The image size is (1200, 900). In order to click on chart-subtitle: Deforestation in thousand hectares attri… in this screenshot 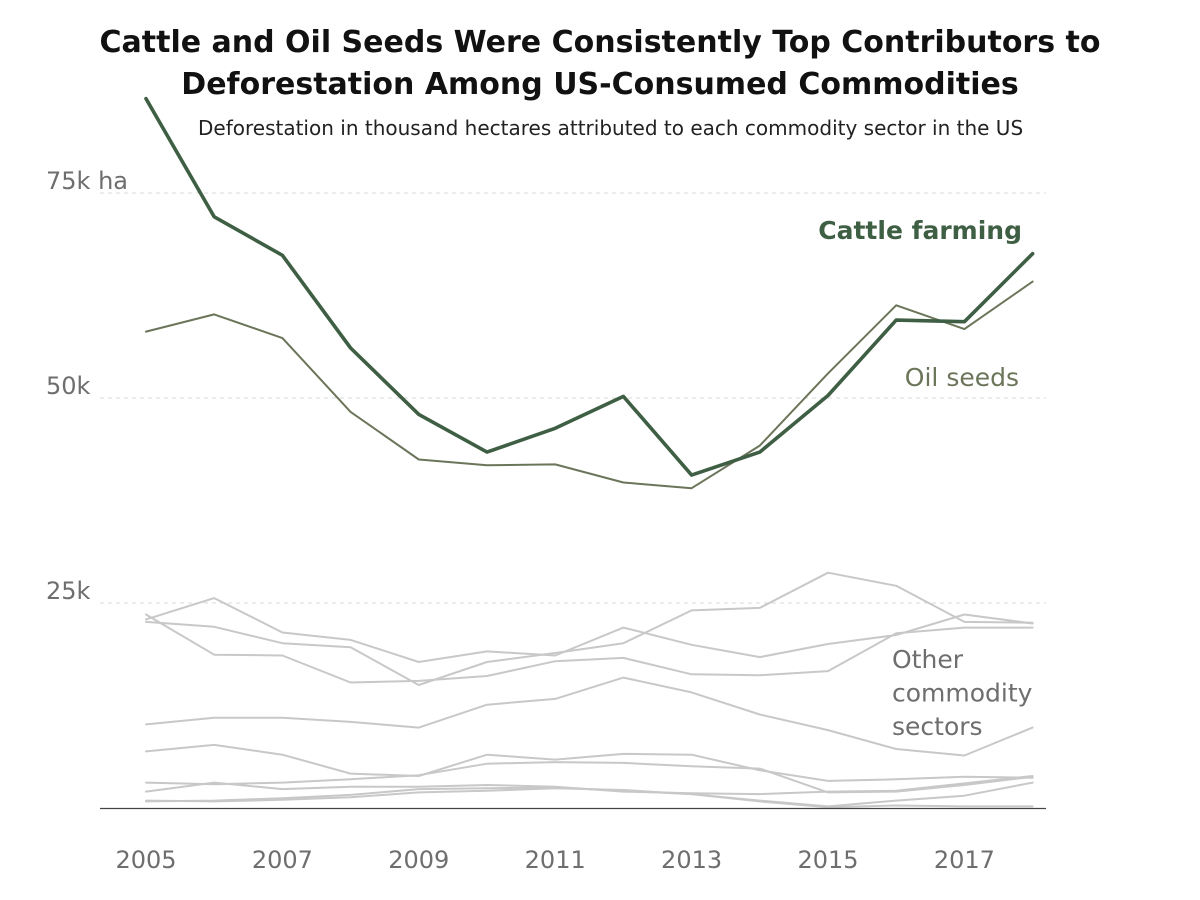, I will do `click(611, 128)`.